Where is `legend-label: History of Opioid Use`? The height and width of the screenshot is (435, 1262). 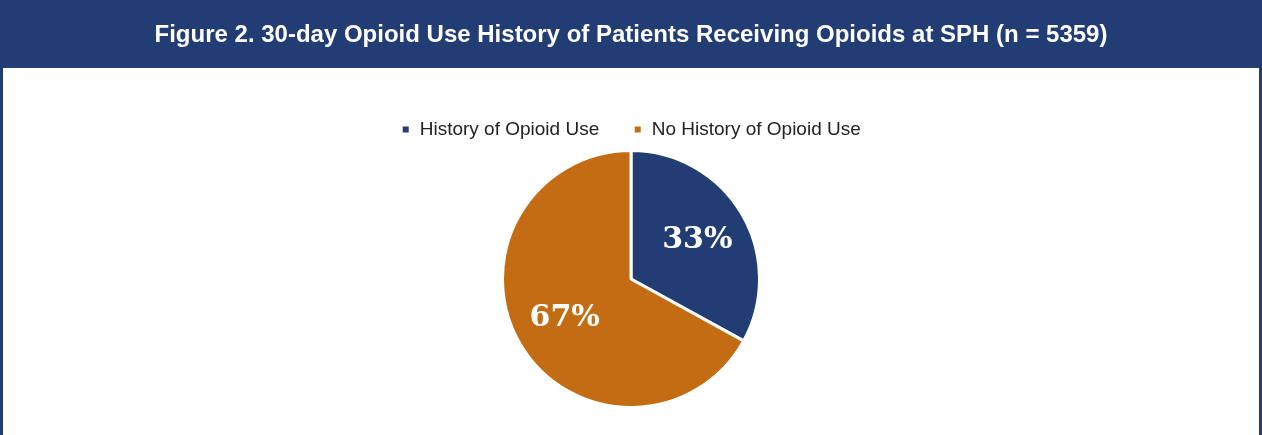 legend-label: History of Opioid Use is located at coordinates (509, 128).